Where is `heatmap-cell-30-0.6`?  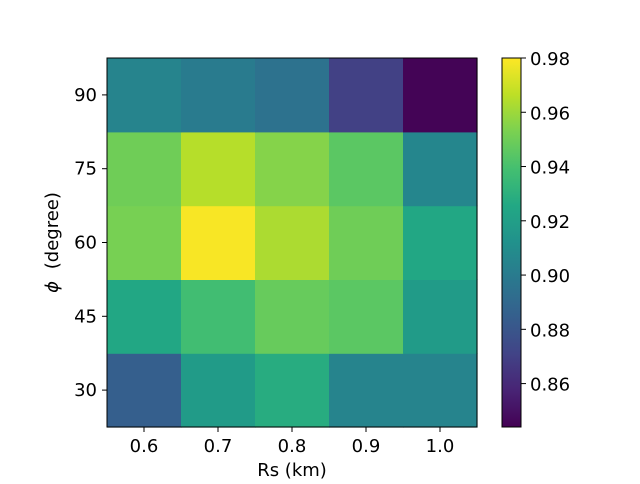 heatmap-cell-30-0.6 is located at coordinates (144, 390).